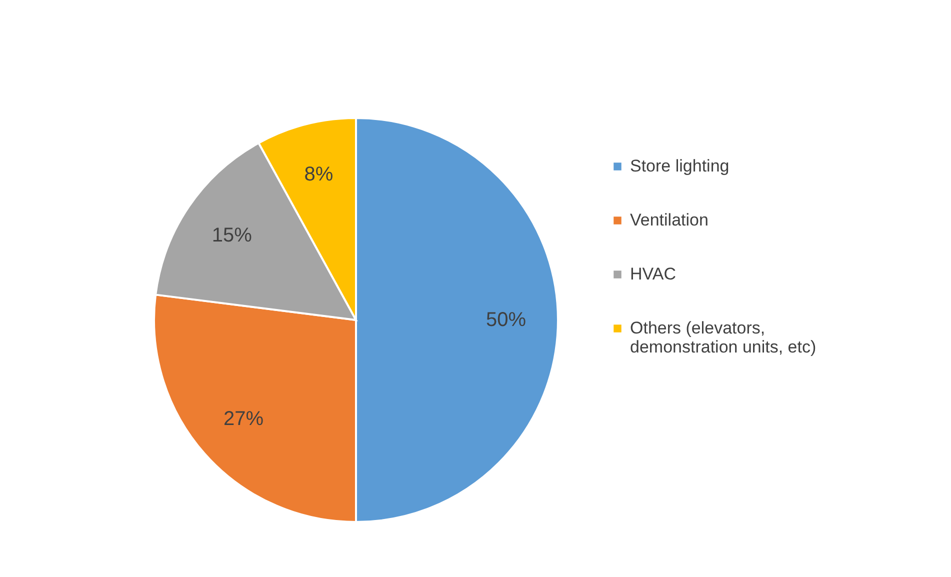  I want to click on legend-label: Others (elevators, demonstration units, etc), so click(723, 337).